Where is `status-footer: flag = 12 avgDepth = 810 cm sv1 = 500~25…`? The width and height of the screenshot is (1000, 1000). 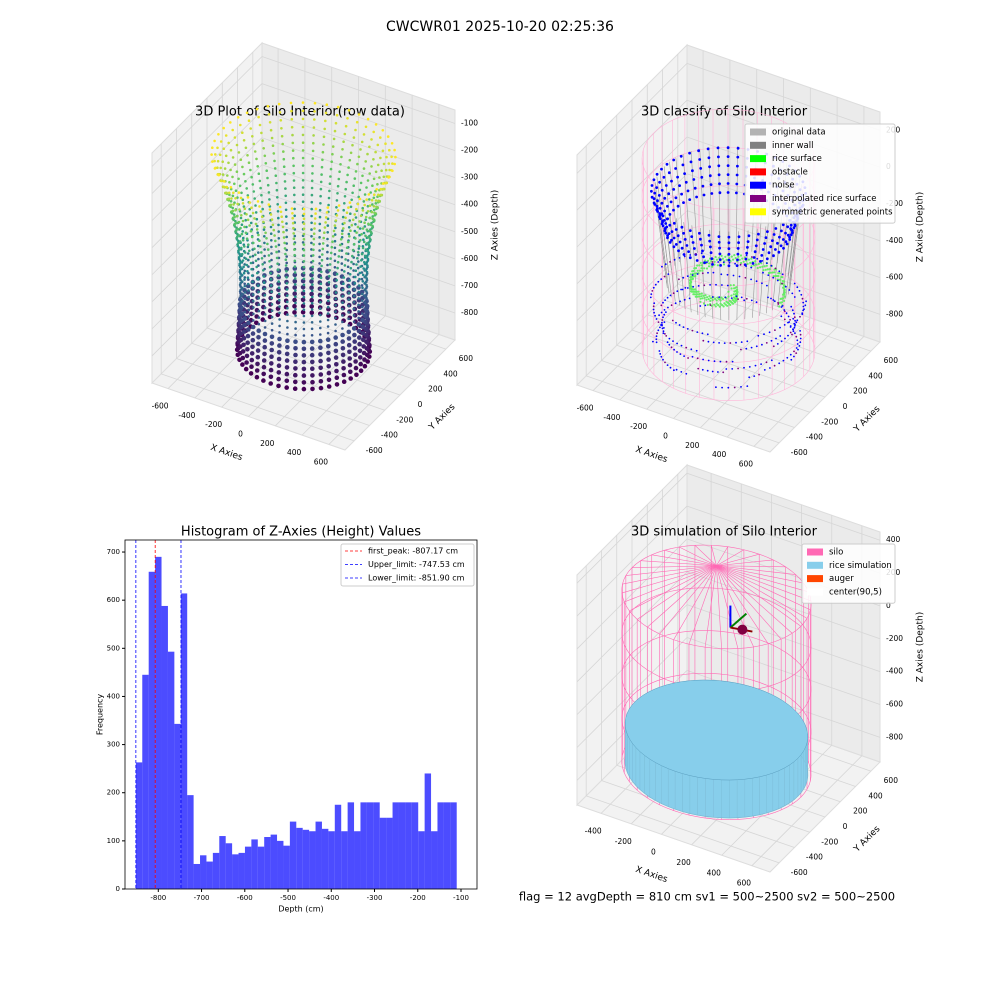
status-footer: flag = 12 avgDepth = 810 cm sv1 = 500~25… is located at coordinates (707, 897).